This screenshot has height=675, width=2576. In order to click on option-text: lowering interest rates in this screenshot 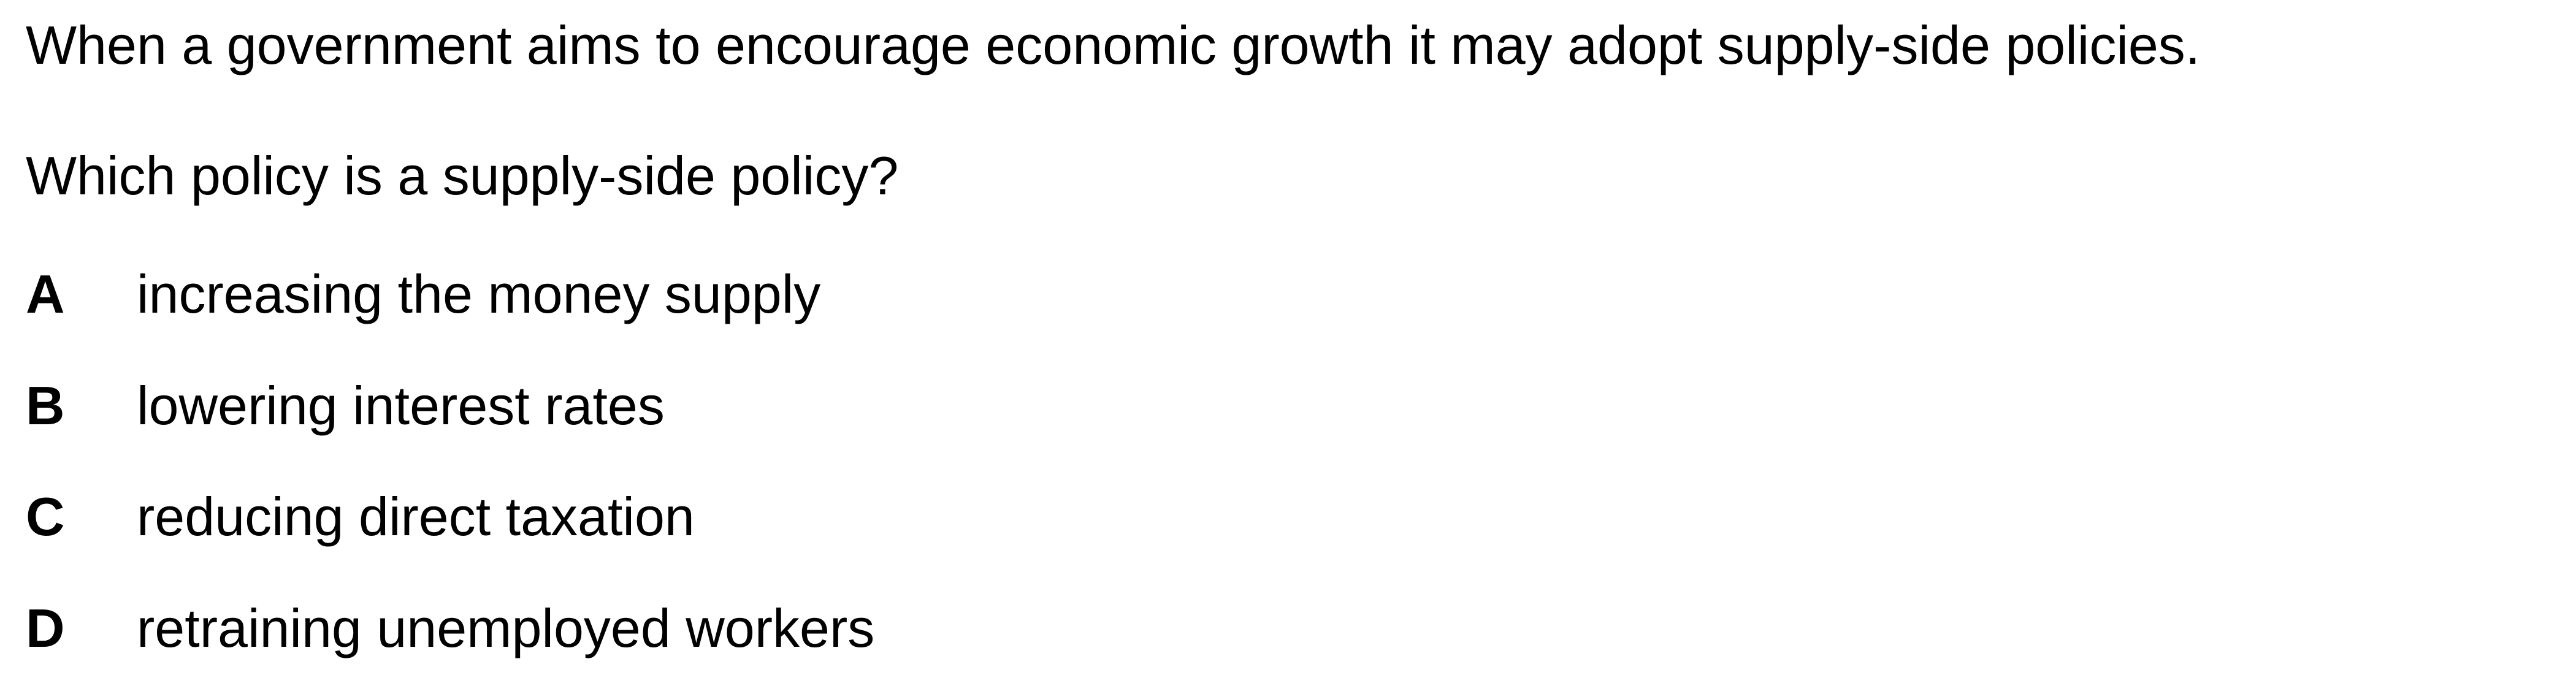, I will do `click(401, 405)`.